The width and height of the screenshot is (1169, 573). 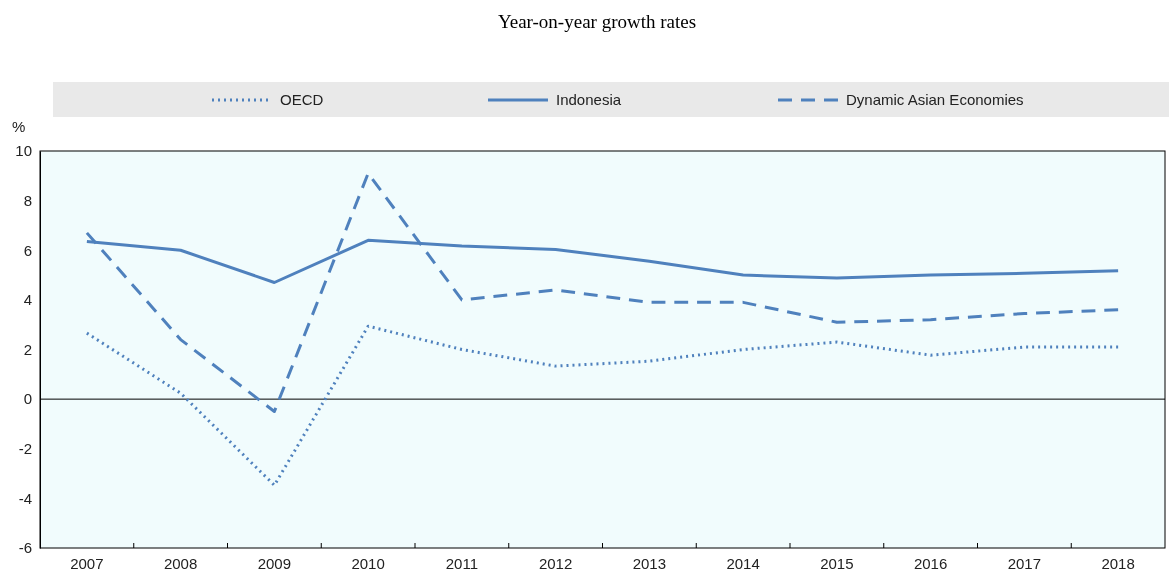 I want to click on x-tick-label: 2015, so click(x=837, y=563).